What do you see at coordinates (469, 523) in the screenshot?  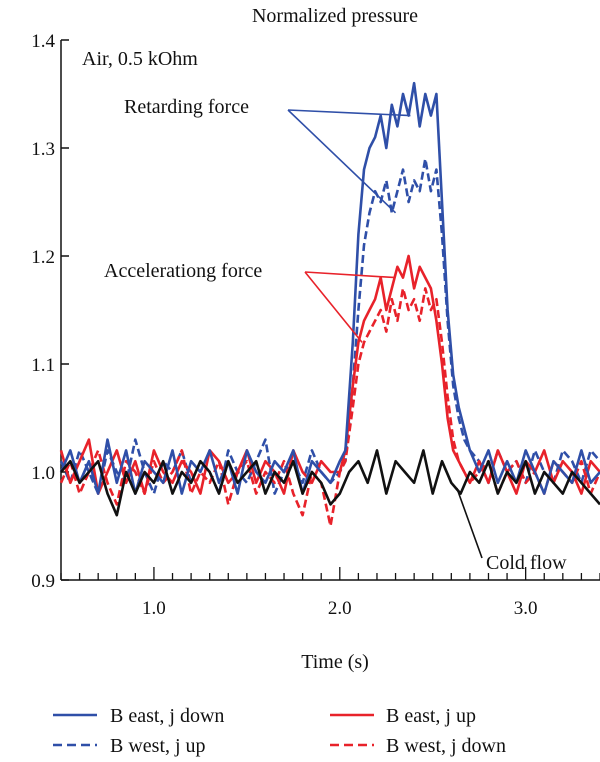 I see `cold-flow-pointer` at bounding box center [469, 523].